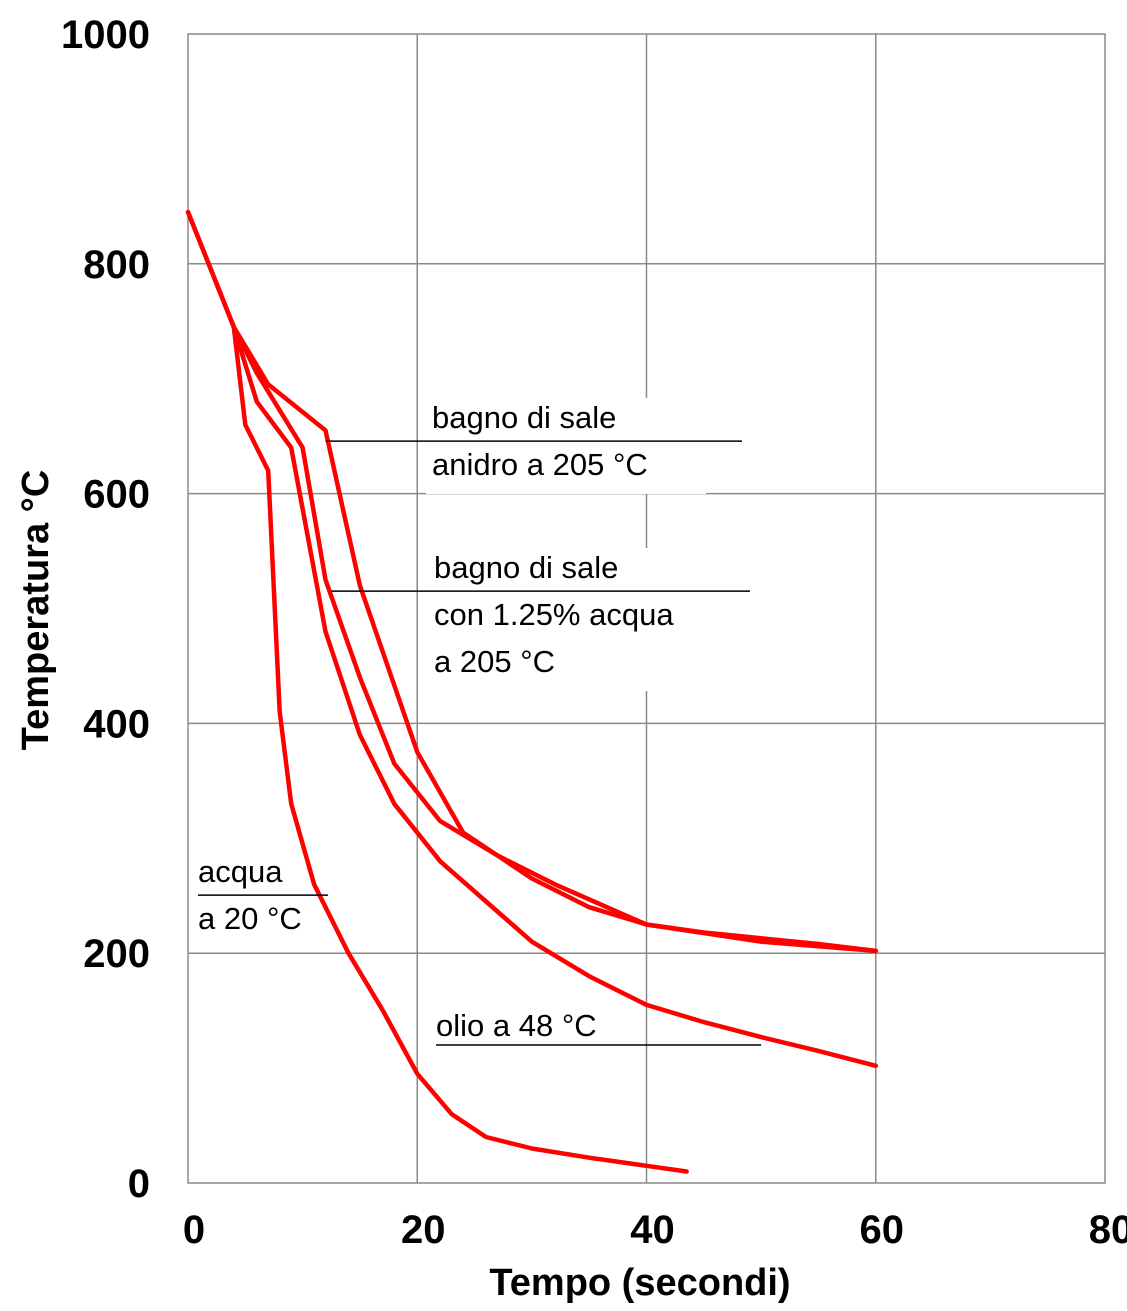 Image resolution: width=1127 pixels, height=1311 pixels. Describe the element at coordinates (116, 495) in the screenshot. I see `y-tick-label: 600` at that location.